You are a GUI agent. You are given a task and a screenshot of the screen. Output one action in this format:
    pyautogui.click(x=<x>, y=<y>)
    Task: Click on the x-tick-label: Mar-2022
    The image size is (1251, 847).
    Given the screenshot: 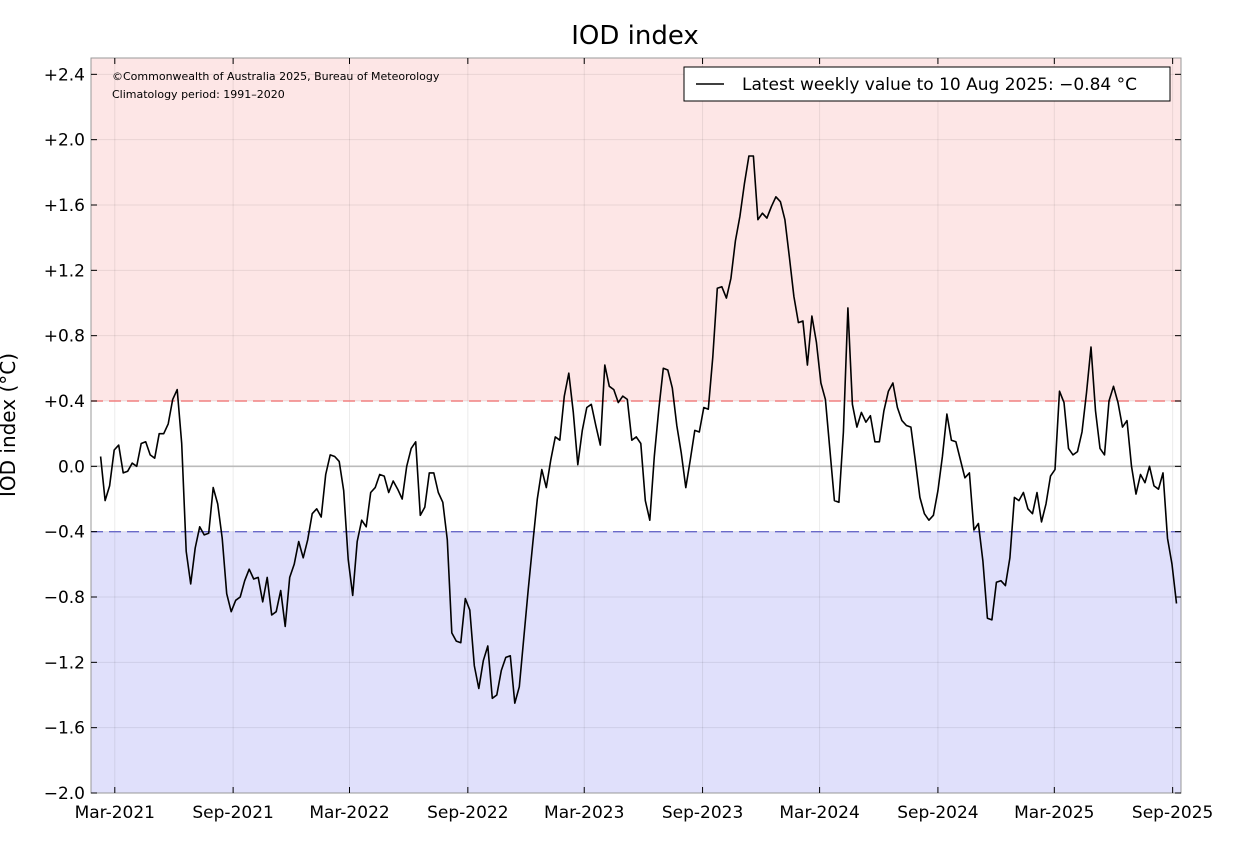 What is the action you would take?
    pyautogui.click(x=349, y=813)
    